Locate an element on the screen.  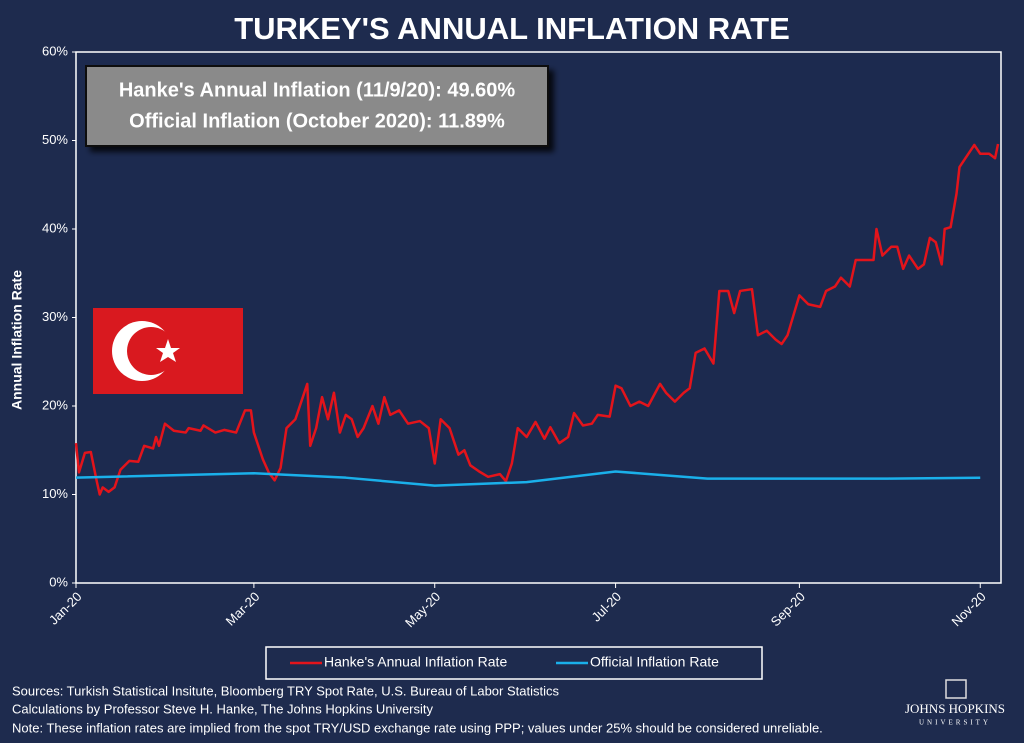
crescent-inner is located at coordinates (151, 351).